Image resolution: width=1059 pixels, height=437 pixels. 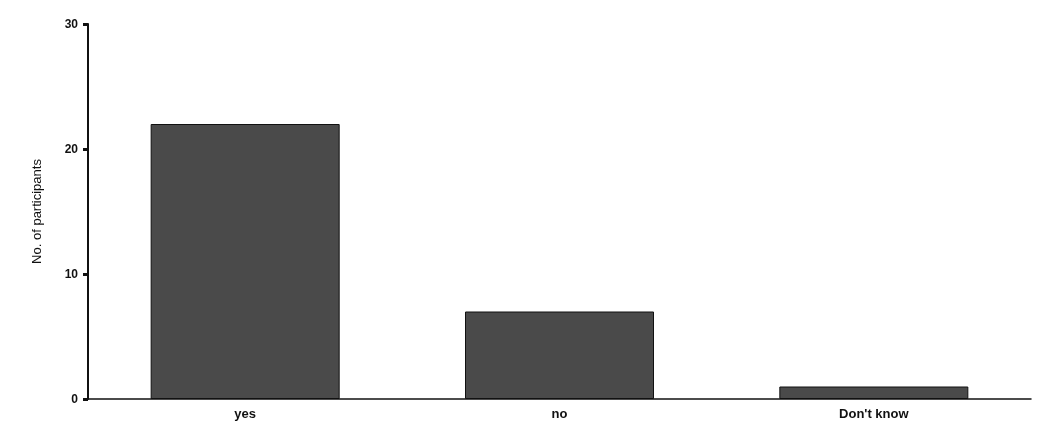 I want to click on x-tick-label: yes, so click(x=245, y=413).